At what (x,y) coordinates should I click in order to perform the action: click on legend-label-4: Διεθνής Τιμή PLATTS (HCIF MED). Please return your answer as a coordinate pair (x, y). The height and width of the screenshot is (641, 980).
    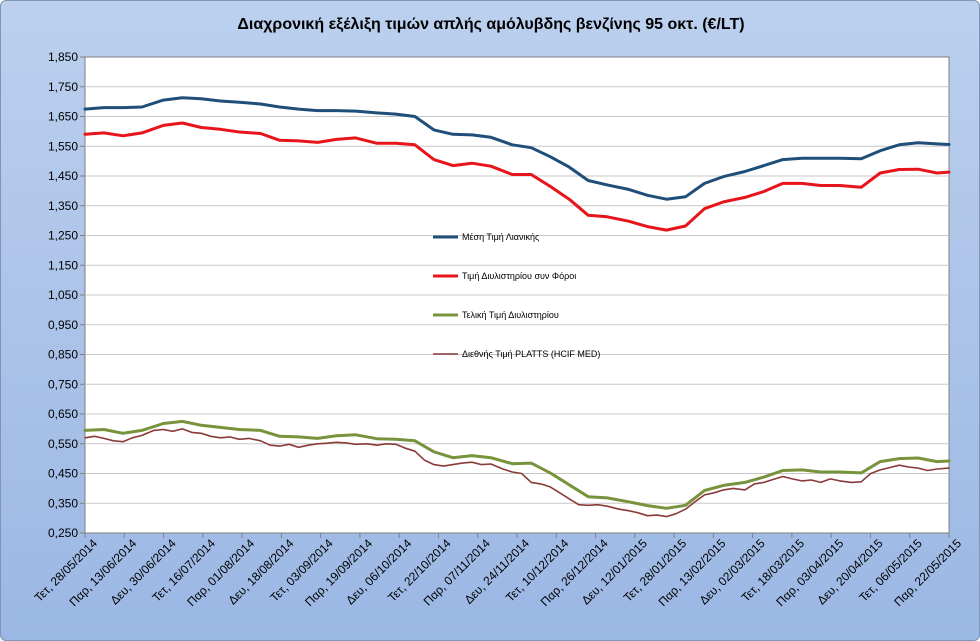
    Looking at the image, I should click on (531, 354).